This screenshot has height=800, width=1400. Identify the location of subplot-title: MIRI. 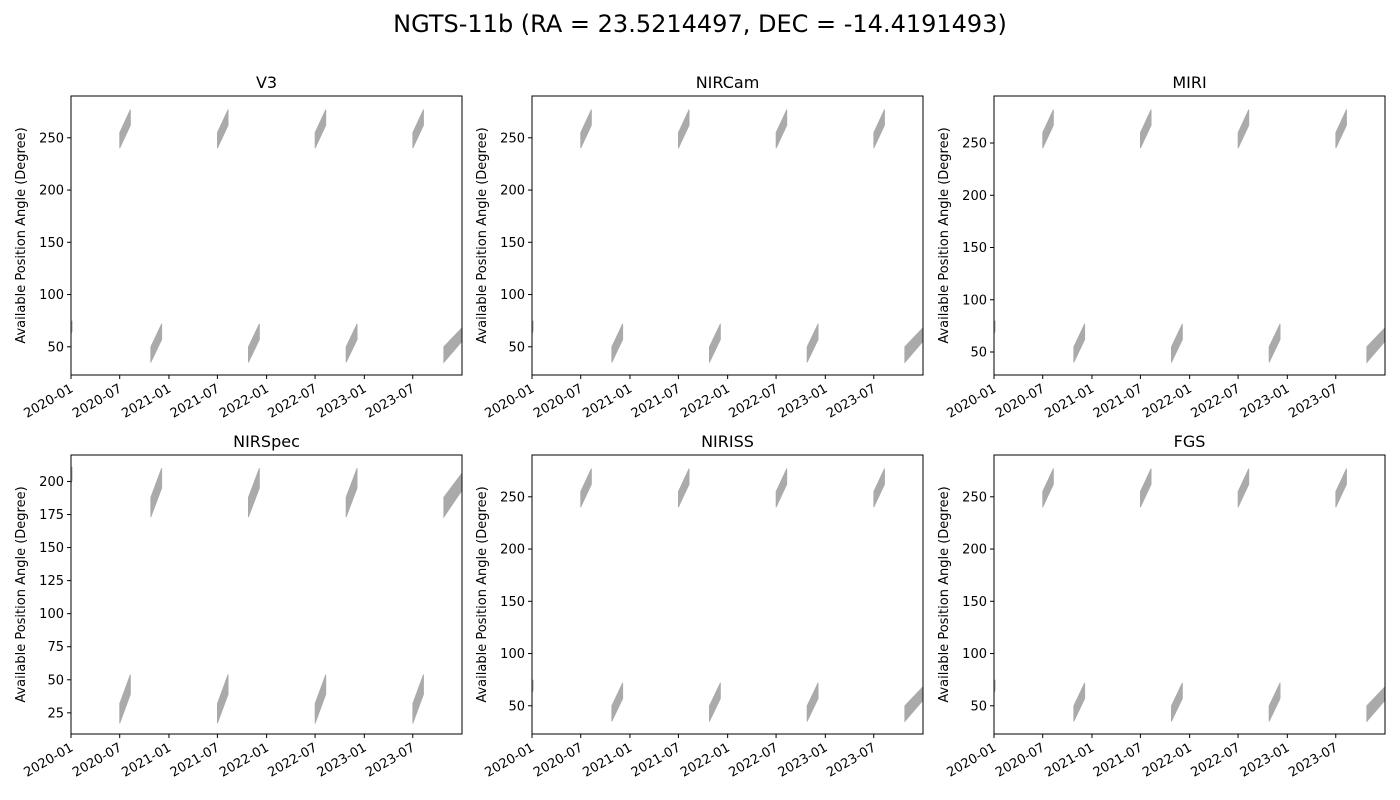
(1189, 82).